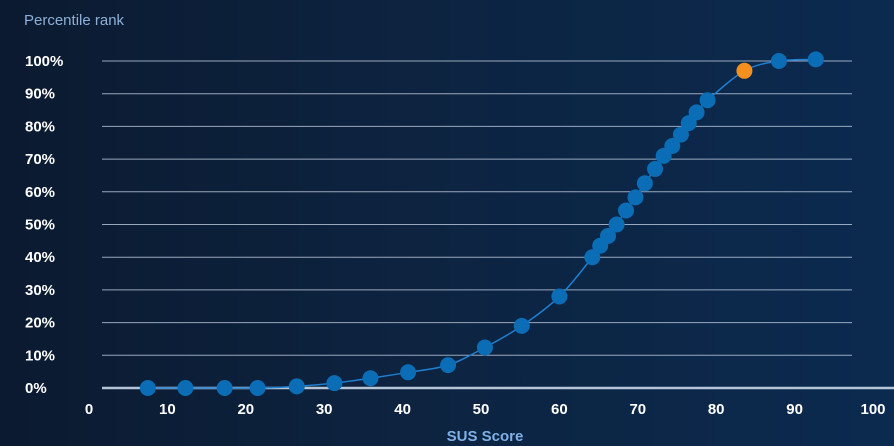 Image resolution: width=894 pixels, height=446 pixels. I want to click on y-tick-label: 70%, so click(40, 159).